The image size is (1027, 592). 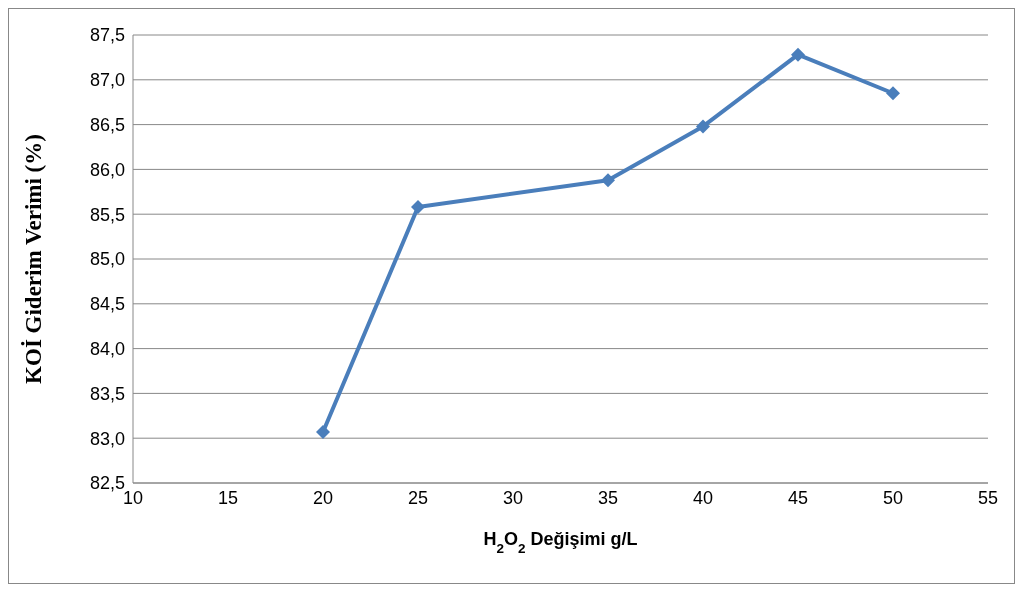 I want to click on y-tick-label: 84,0, so click(x=107, y=348).